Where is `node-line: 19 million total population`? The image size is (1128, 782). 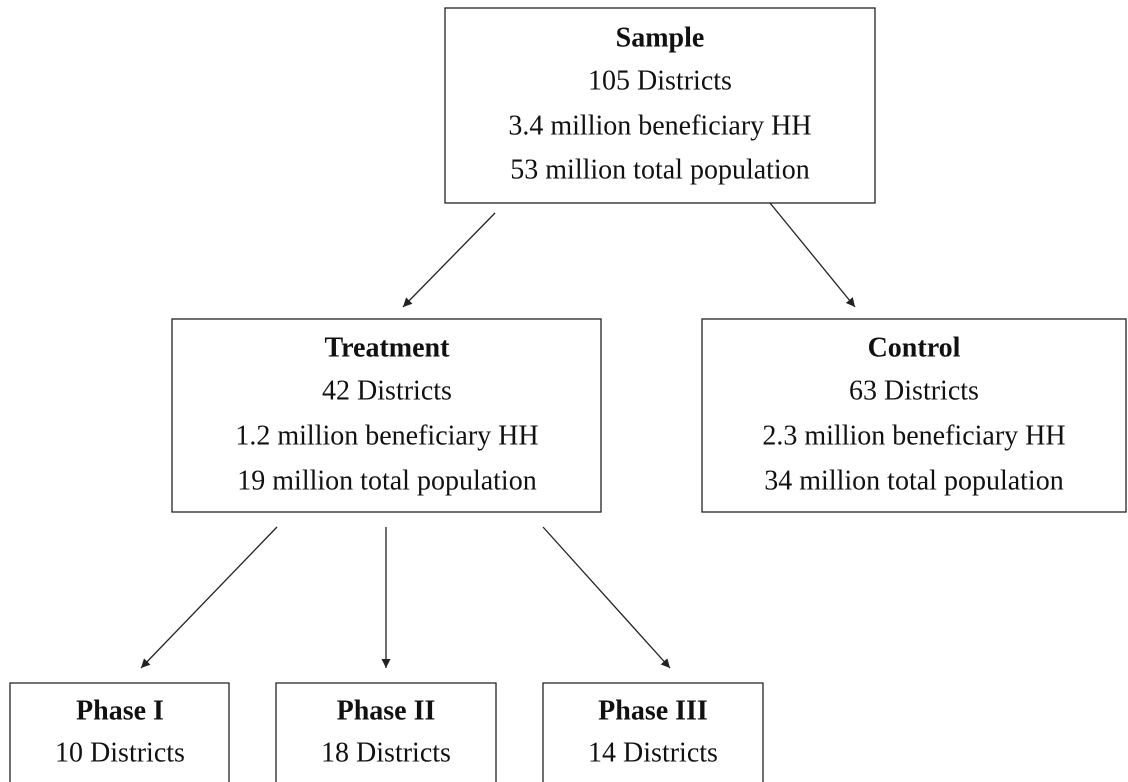
node-line: 19 million total population is located at coordinates (386, 480).